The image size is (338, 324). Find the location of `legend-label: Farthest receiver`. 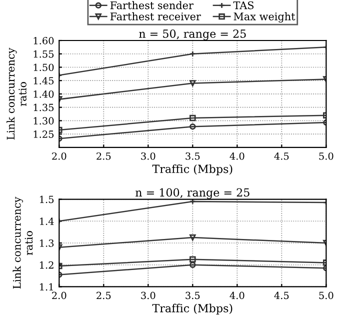

legend-label: Farthest receiver is located at coordinates (155, 16).